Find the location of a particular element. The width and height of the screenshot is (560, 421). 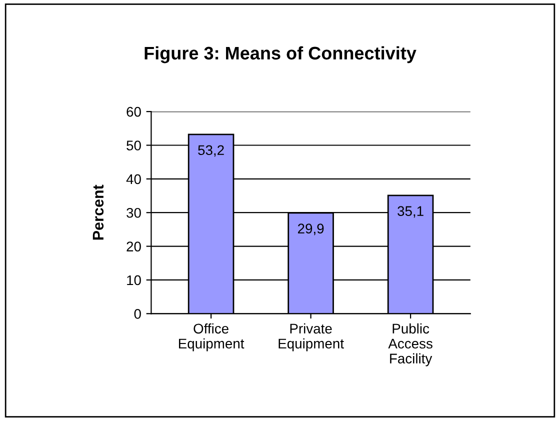

y-tick-label: 40 is located at coordinates (133, 179).